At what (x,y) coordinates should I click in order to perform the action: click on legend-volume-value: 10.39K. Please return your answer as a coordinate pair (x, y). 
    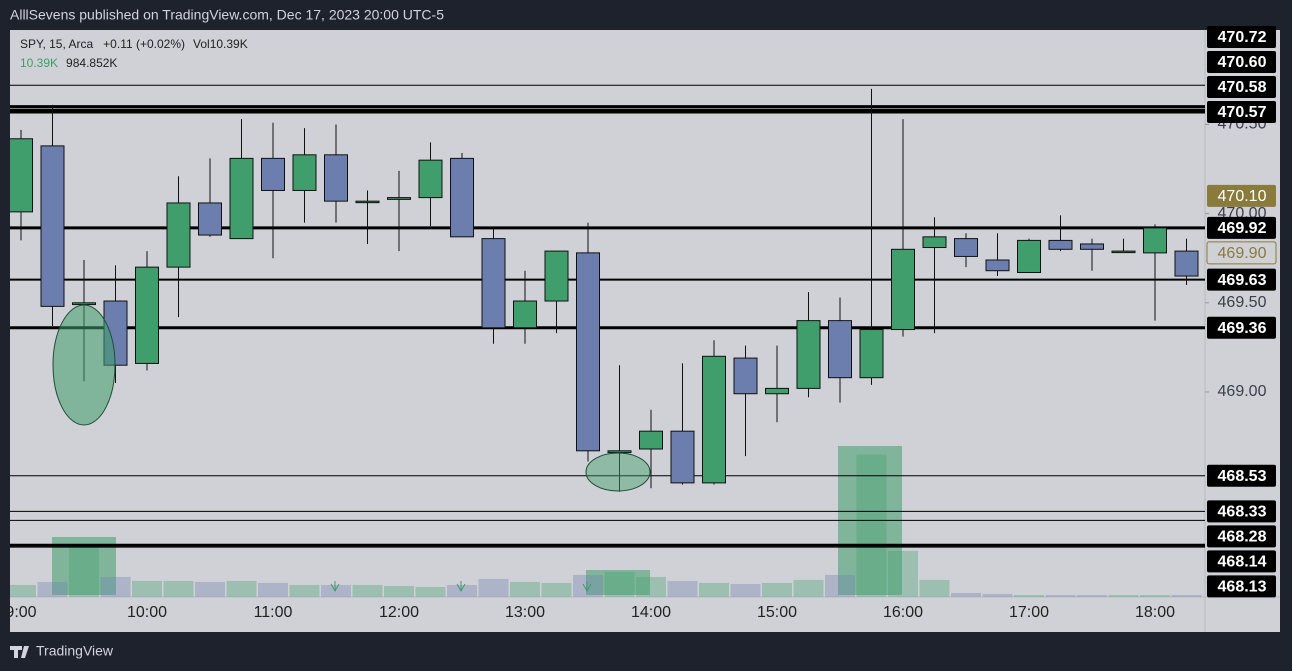
    Looking at the image, I should click on (39, 63).